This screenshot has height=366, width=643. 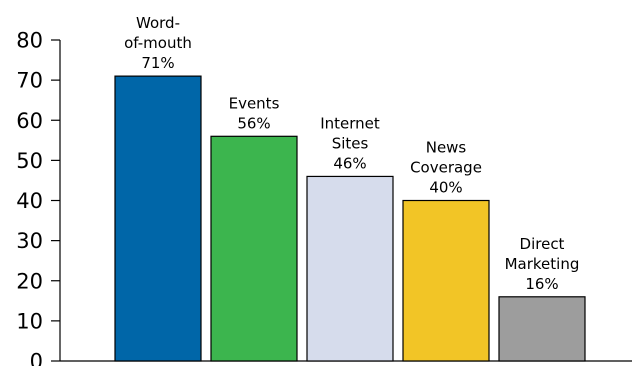 I want to click on category-label: Sites, so click(x=350, y=143).